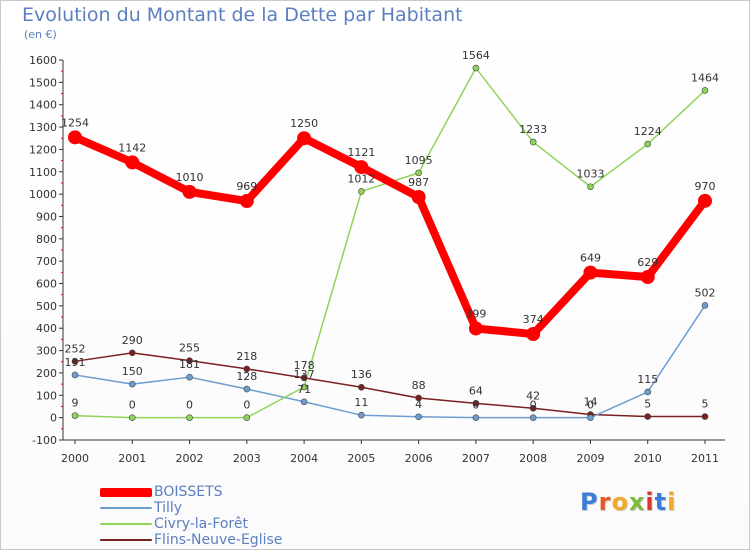 The image size is (750, 550). I want to click on legend-swatch-tilly, so click(126, 508).